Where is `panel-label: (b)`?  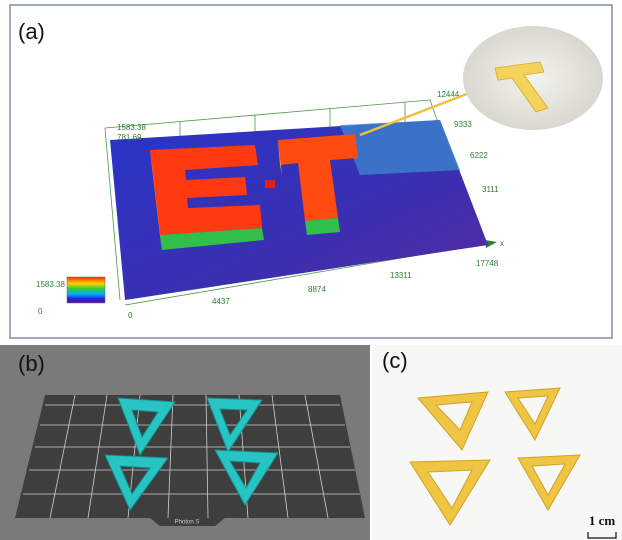 panel-label: (b) is located at coordinates (31, 363).